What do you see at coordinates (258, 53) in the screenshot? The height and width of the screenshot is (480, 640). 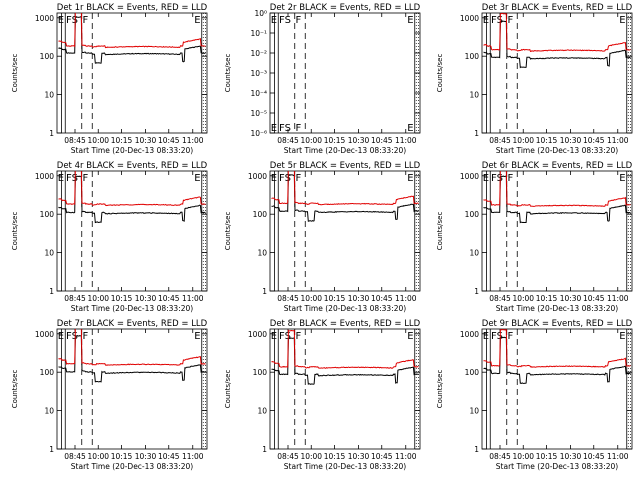 I see `y-tick-label: 10⁻²` at bounding box center [258, 53].